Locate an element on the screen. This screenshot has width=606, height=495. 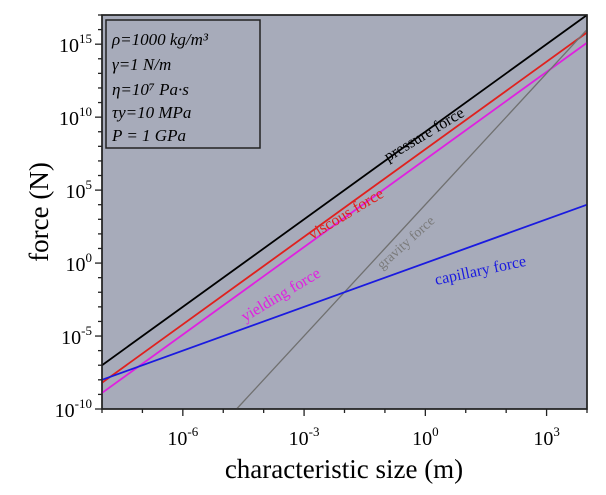
y-tick-label: 10⁰ is located at coordinates (79, 263).